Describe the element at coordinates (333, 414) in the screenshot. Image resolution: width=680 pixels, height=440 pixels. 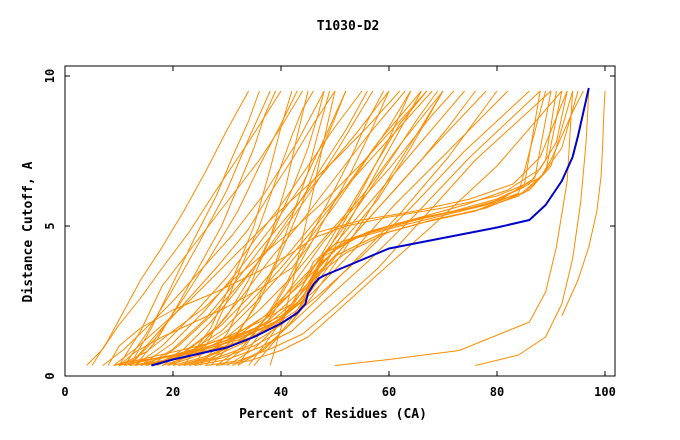
I see `x-axis-label: Percent of Residues (CA)` at that location.